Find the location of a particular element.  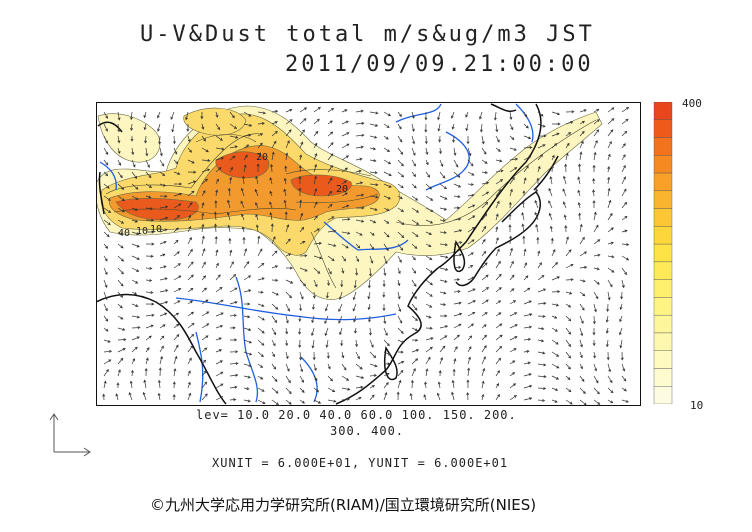

contour-levels: lev= 10.0 20.0 40.0 60.0 100. 150. 200. is located at coordinates (356, 415).